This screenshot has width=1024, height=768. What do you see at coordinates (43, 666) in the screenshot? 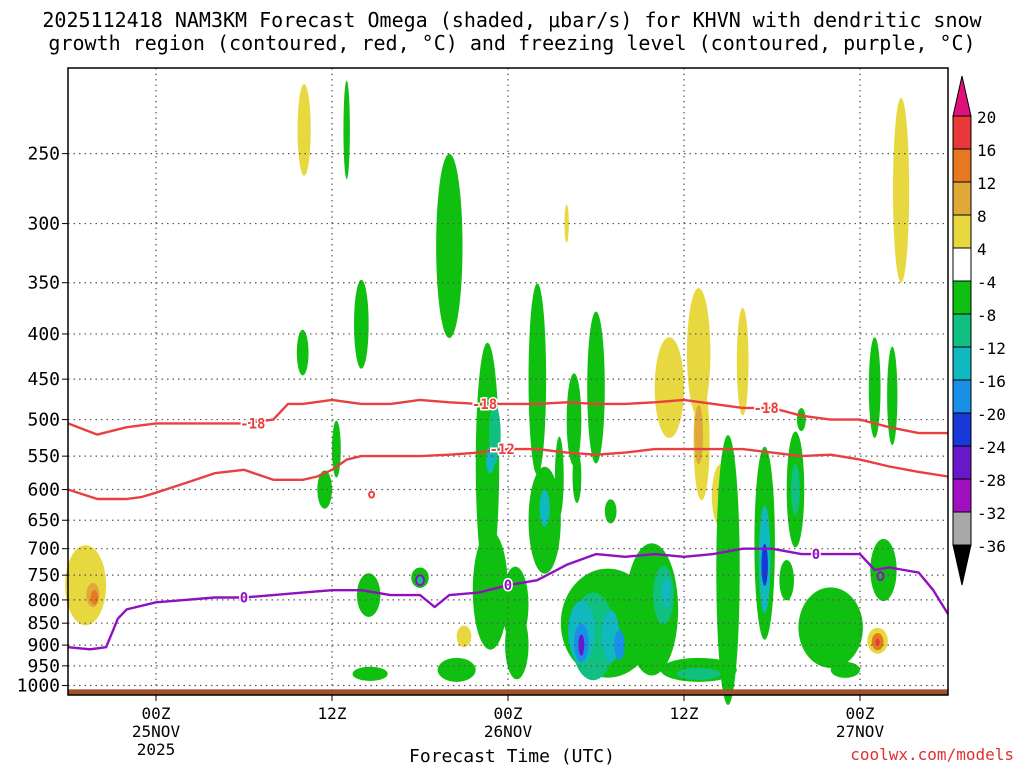
I see `y-tick-label: 950` at bounding box center [43, 666].